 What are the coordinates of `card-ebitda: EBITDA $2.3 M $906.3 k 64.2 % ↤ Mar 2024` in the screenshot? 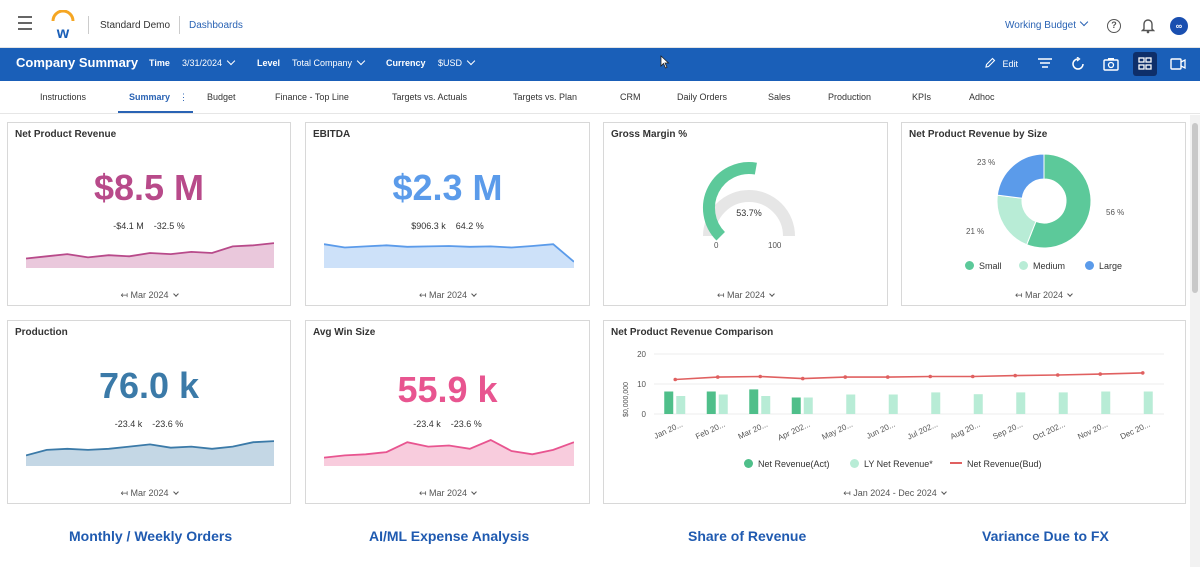 It's located at (447, 214).